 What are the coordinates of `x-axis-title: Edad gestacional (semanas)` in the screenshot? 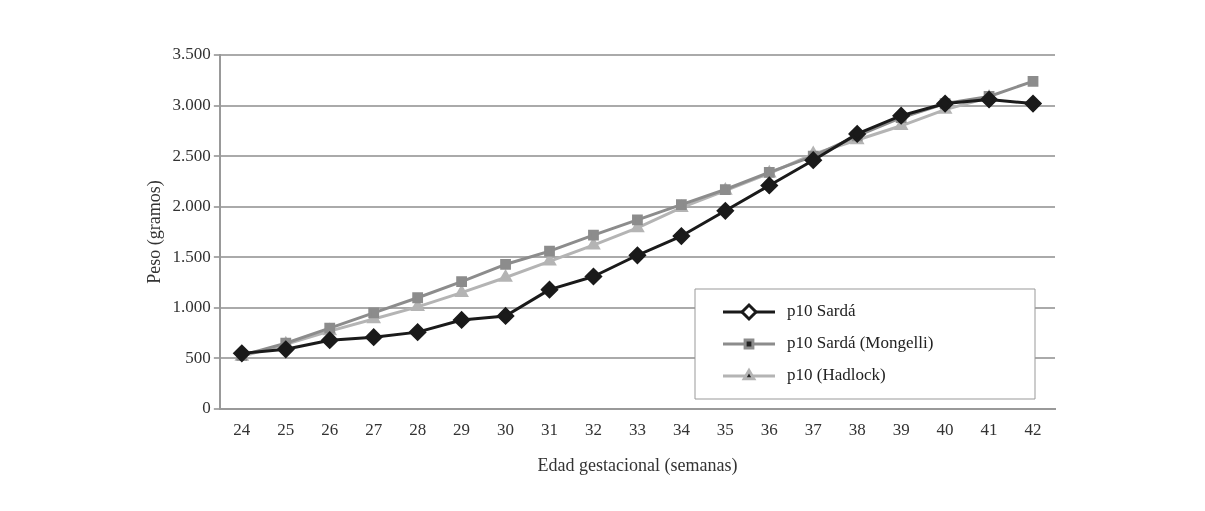 It's located at (637, 465).